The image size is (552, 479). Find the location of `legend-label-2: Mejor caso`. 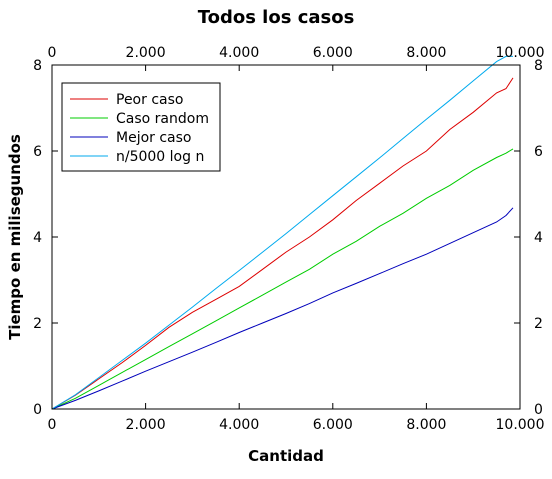

legend-label-2: Mejor caso is located at coordinates (154, 138).